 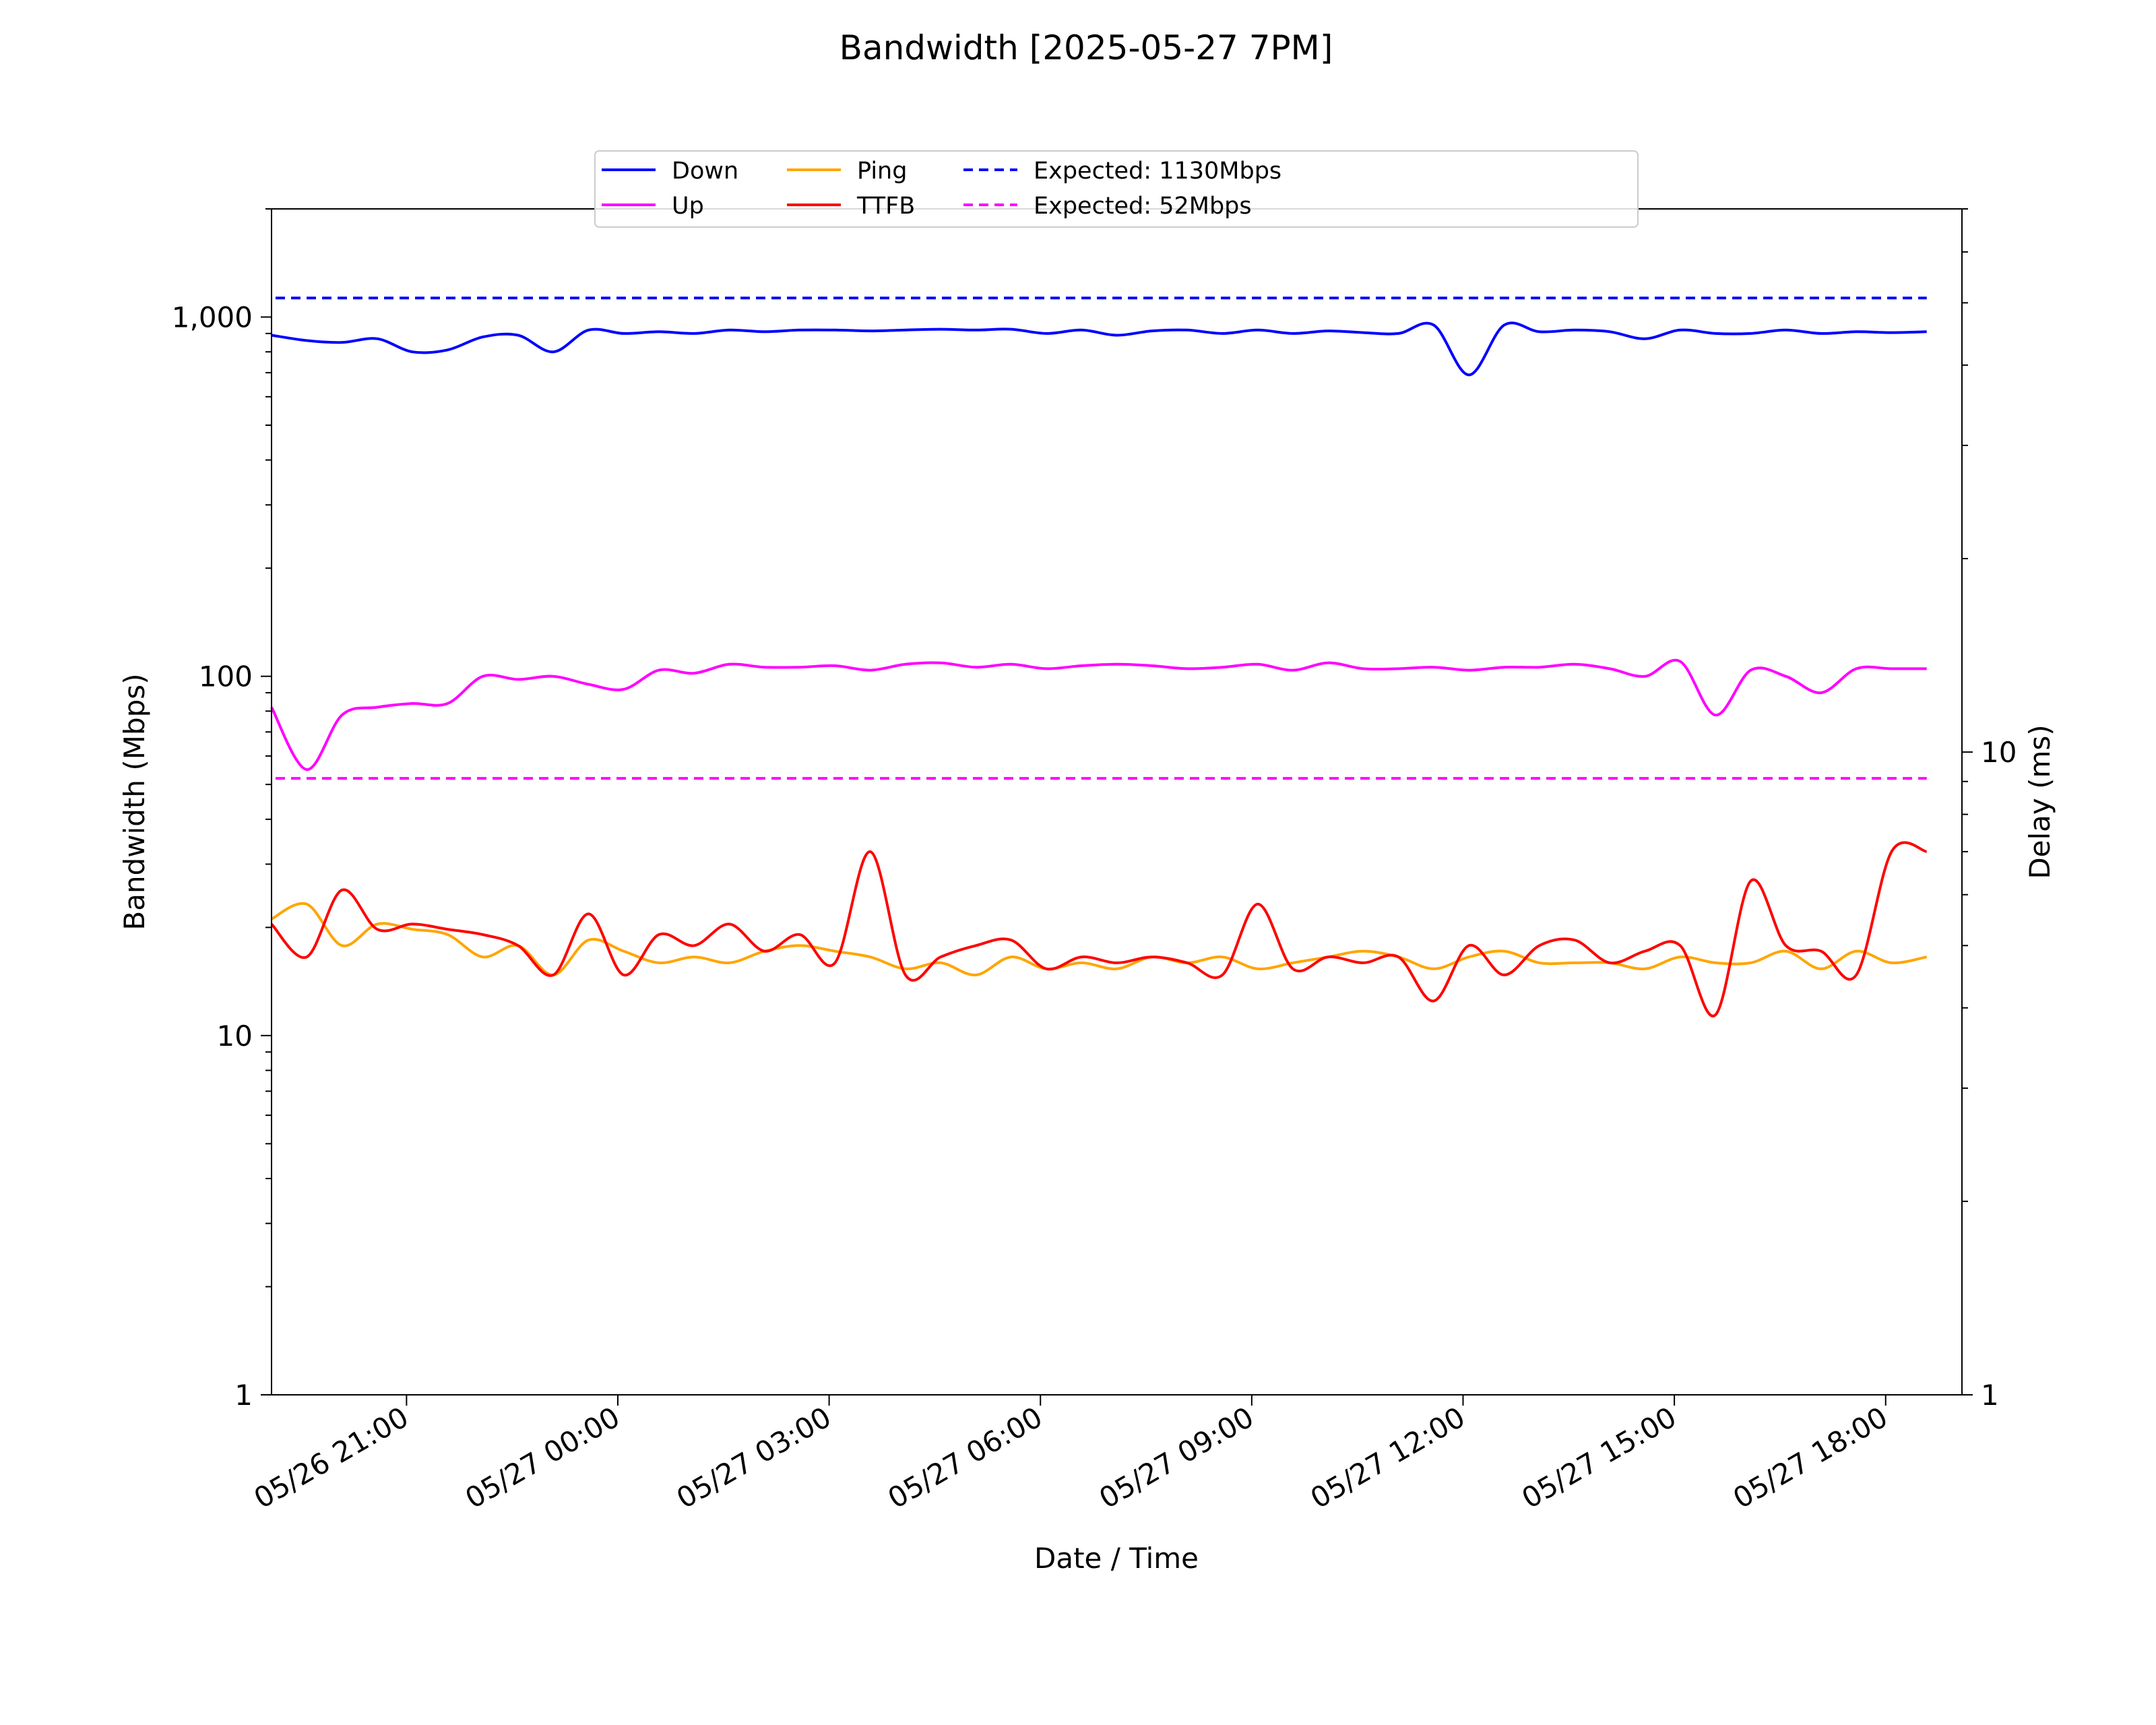 I want to click on legend-label: Expected: 52Mbps, so click(x=1143, y=207).